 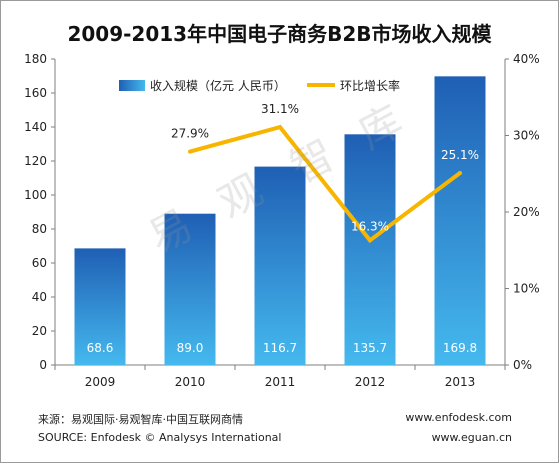 What do you see at coordinates (35, 127) in the screenshot?
I see `y-tick-label: 140` at bounding box center [35, 127].